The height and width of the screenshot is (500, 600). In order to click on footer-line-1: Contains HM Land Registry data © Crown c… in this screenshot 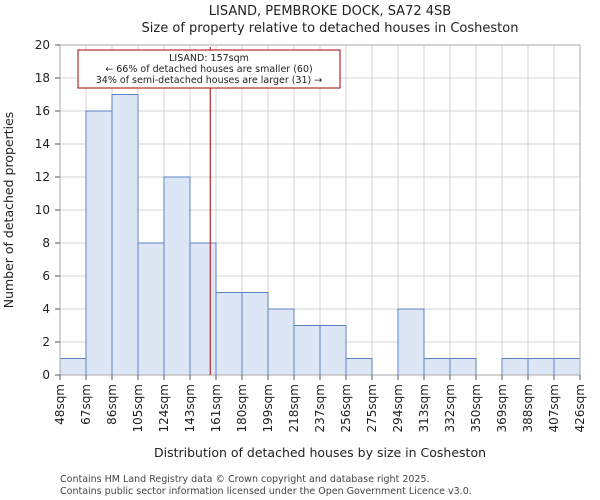, I will do `click(245, 479)`.